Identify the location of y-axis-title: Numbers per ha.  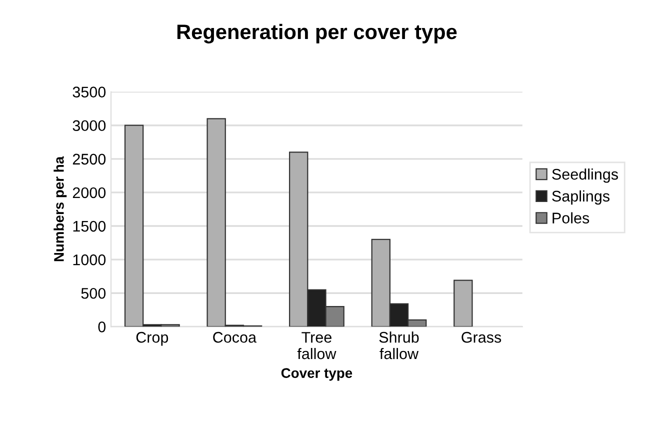
(60, 209).